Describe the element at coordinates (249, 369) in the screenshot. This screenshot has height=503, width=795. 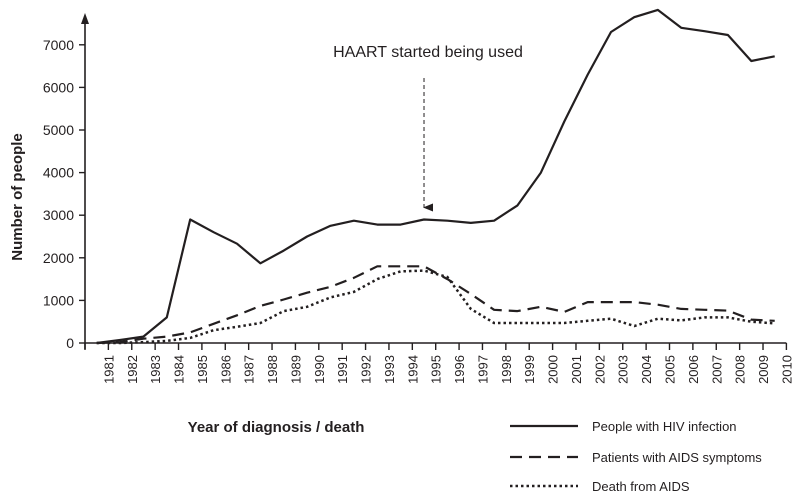
I see `x-tick-label: 1987` at that location.